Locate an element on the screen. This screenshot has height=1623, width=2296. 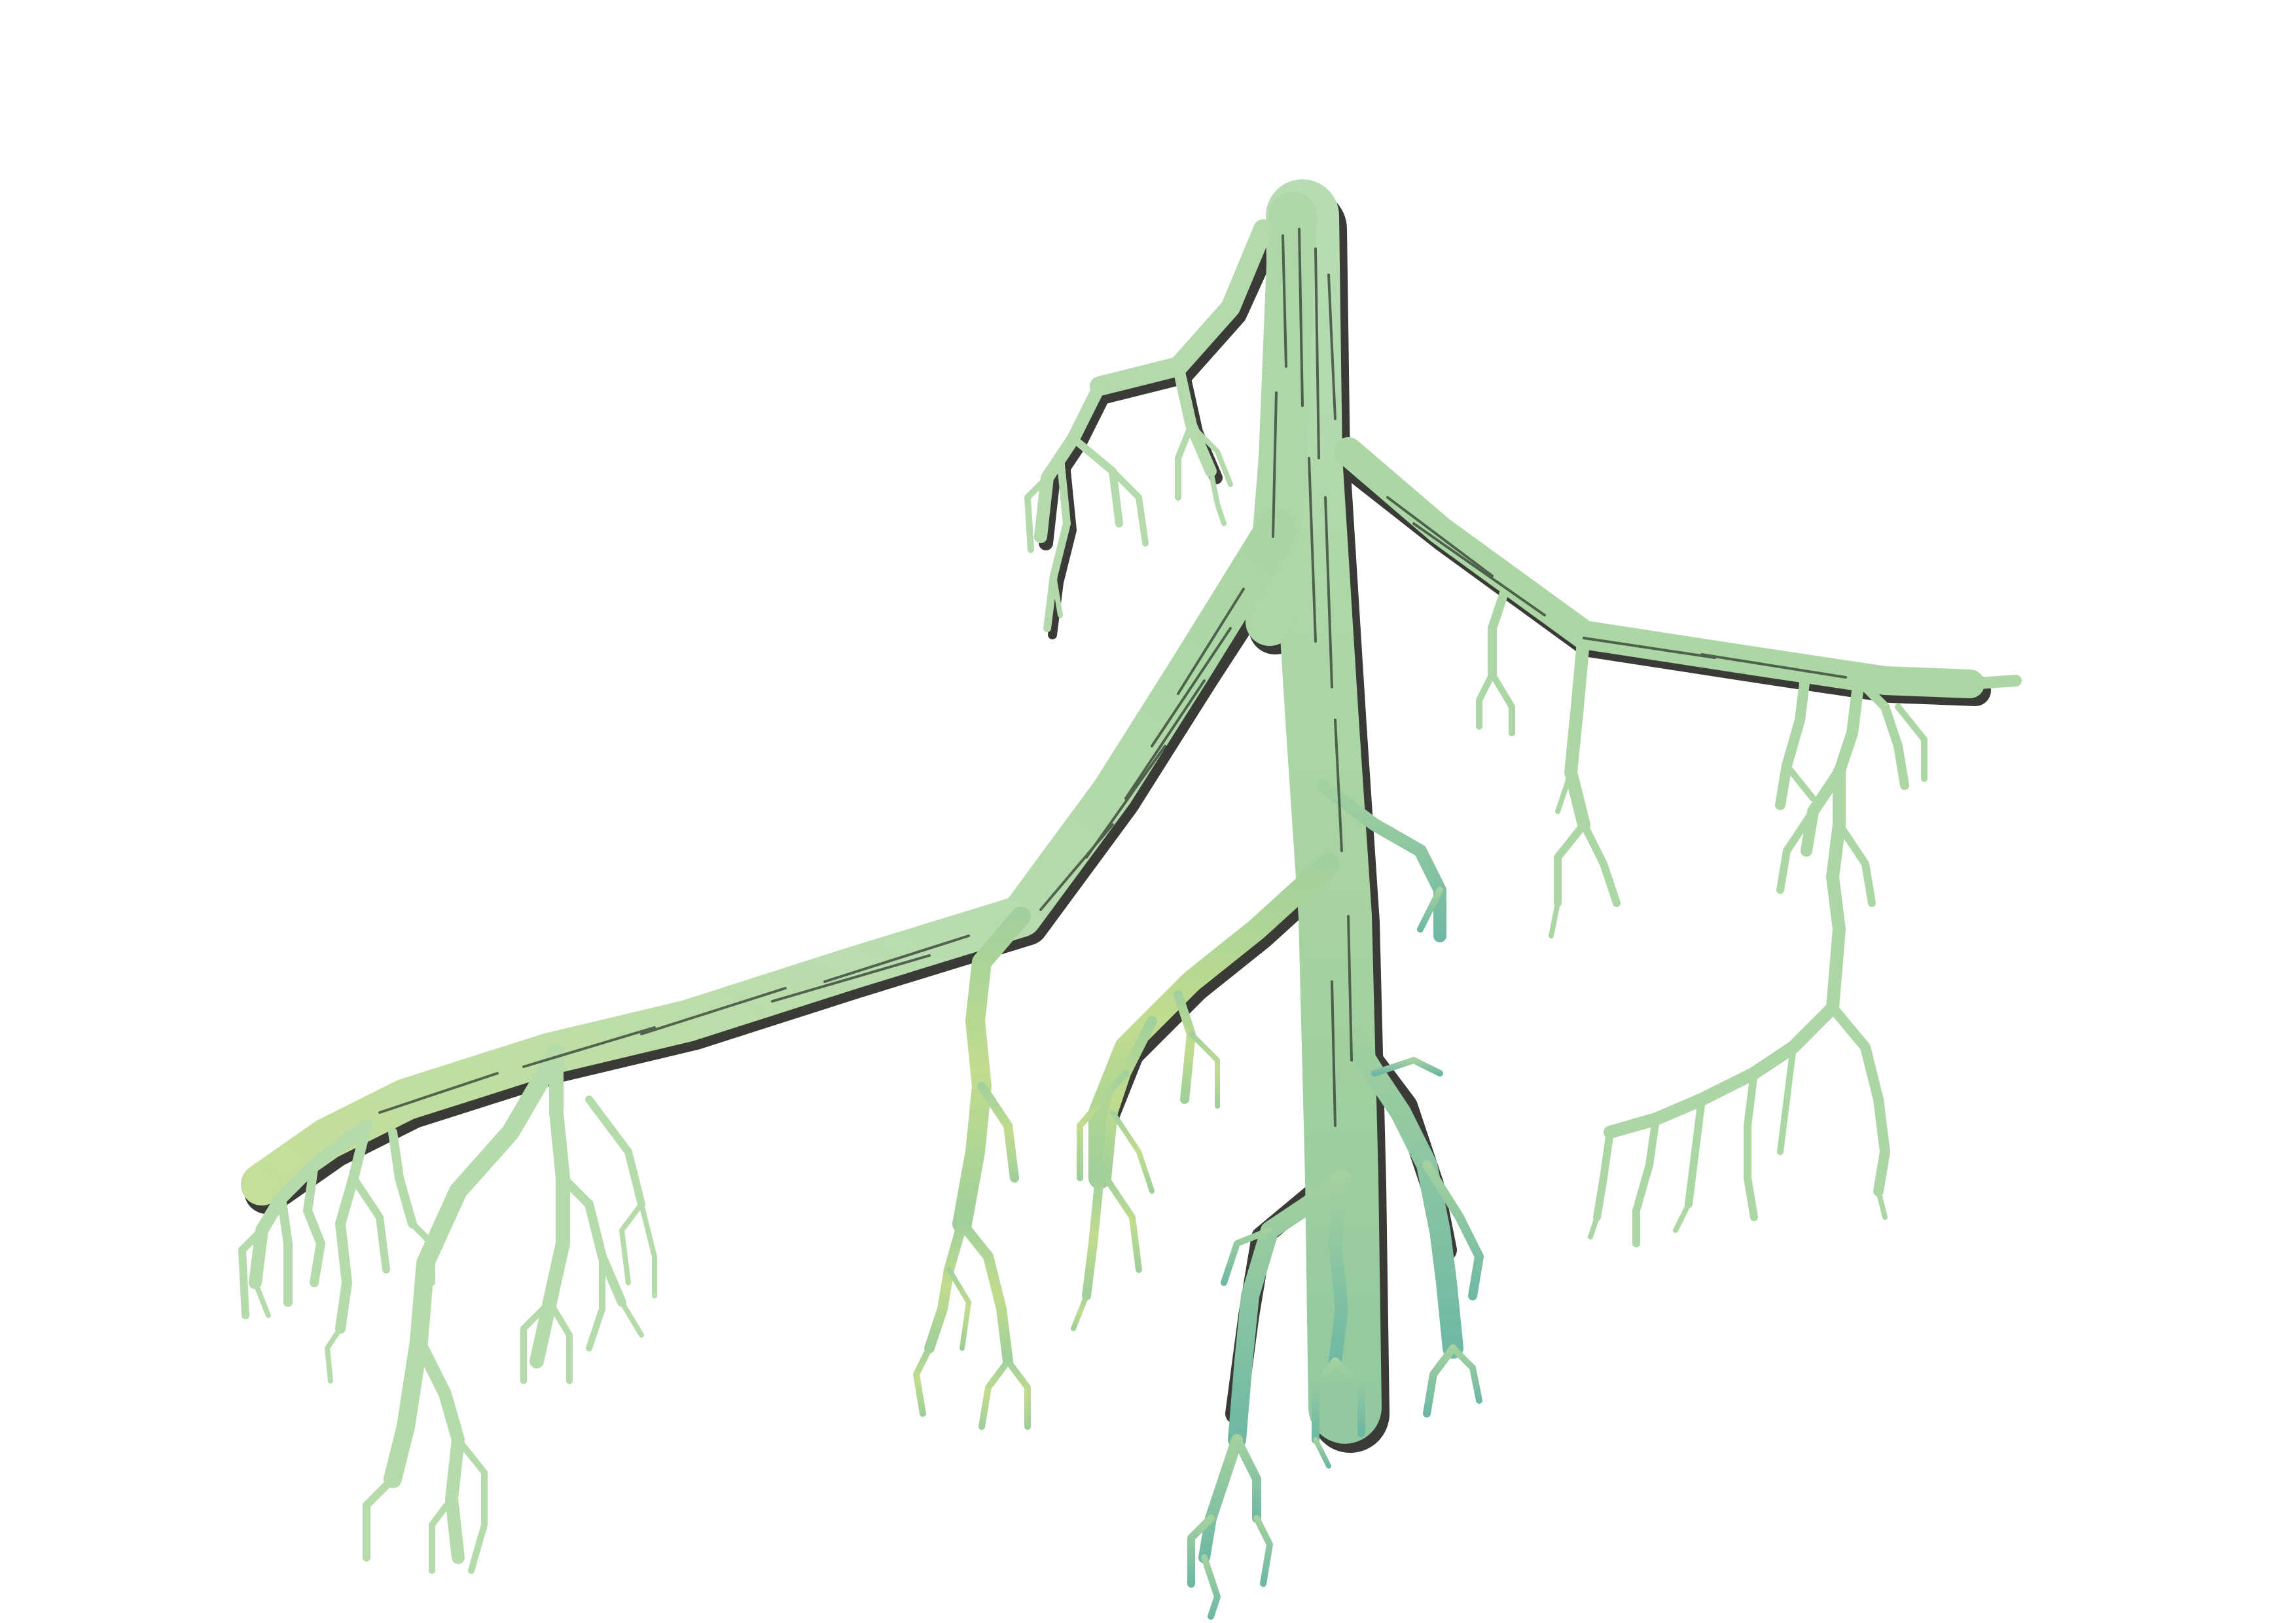
left-mid-root is located at coordinates (972, 1168).